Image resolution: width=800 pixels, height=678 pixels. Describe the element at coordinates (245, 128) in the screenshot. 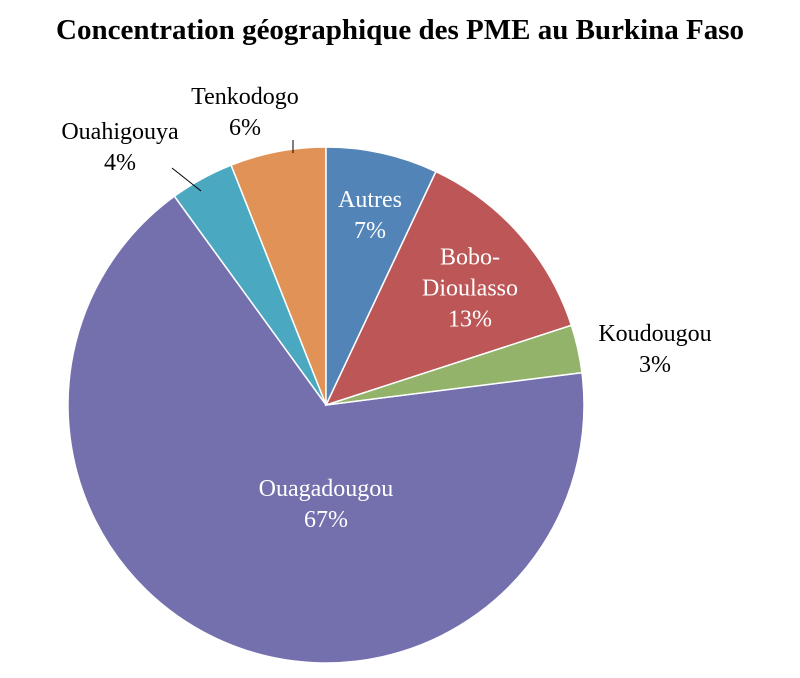

I see `value-label: 6%` at that location.